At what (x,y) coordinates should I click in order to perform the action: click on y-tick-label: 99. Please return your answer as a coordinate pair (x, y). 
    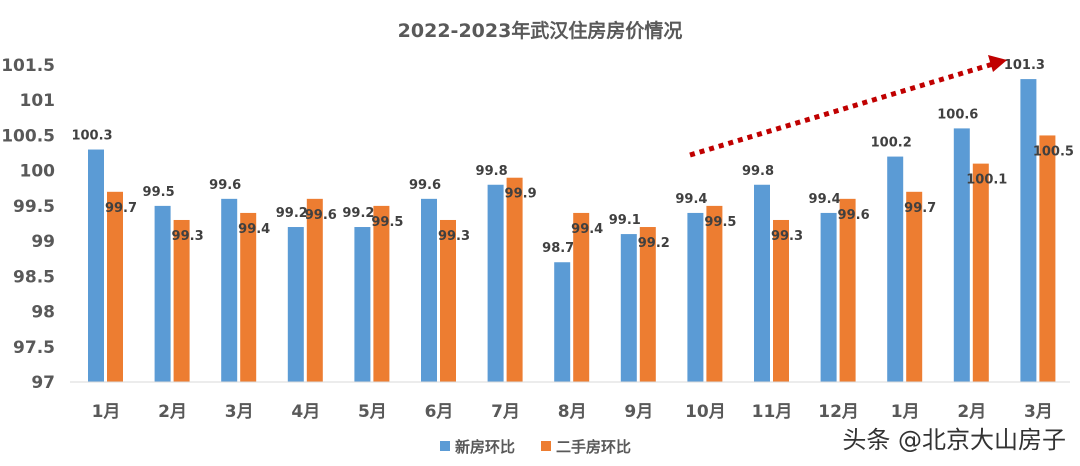
    Looking at the image, I should click on (43, 242).